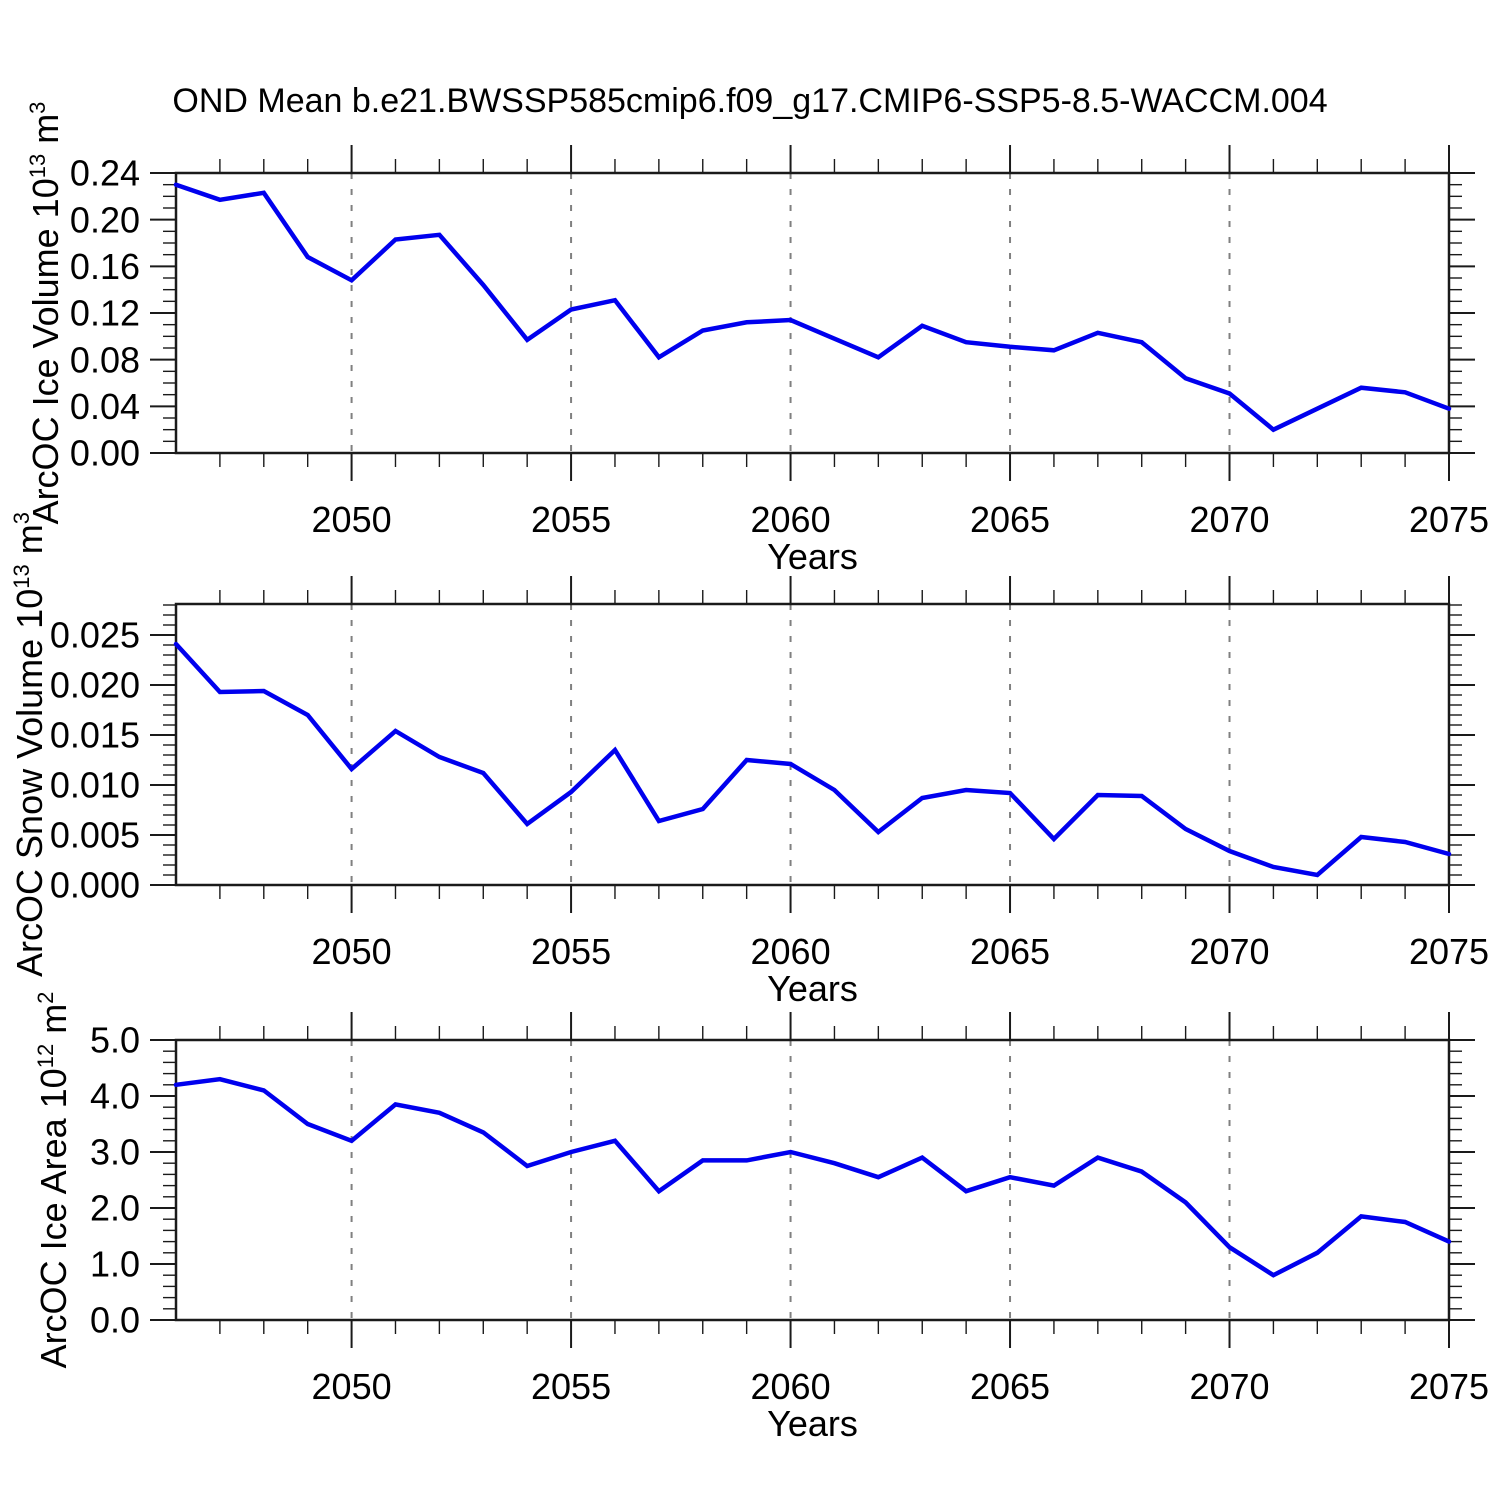 The image size is (1500, 1500). I want to click on ice-area-series-line, so click(812, 1177).